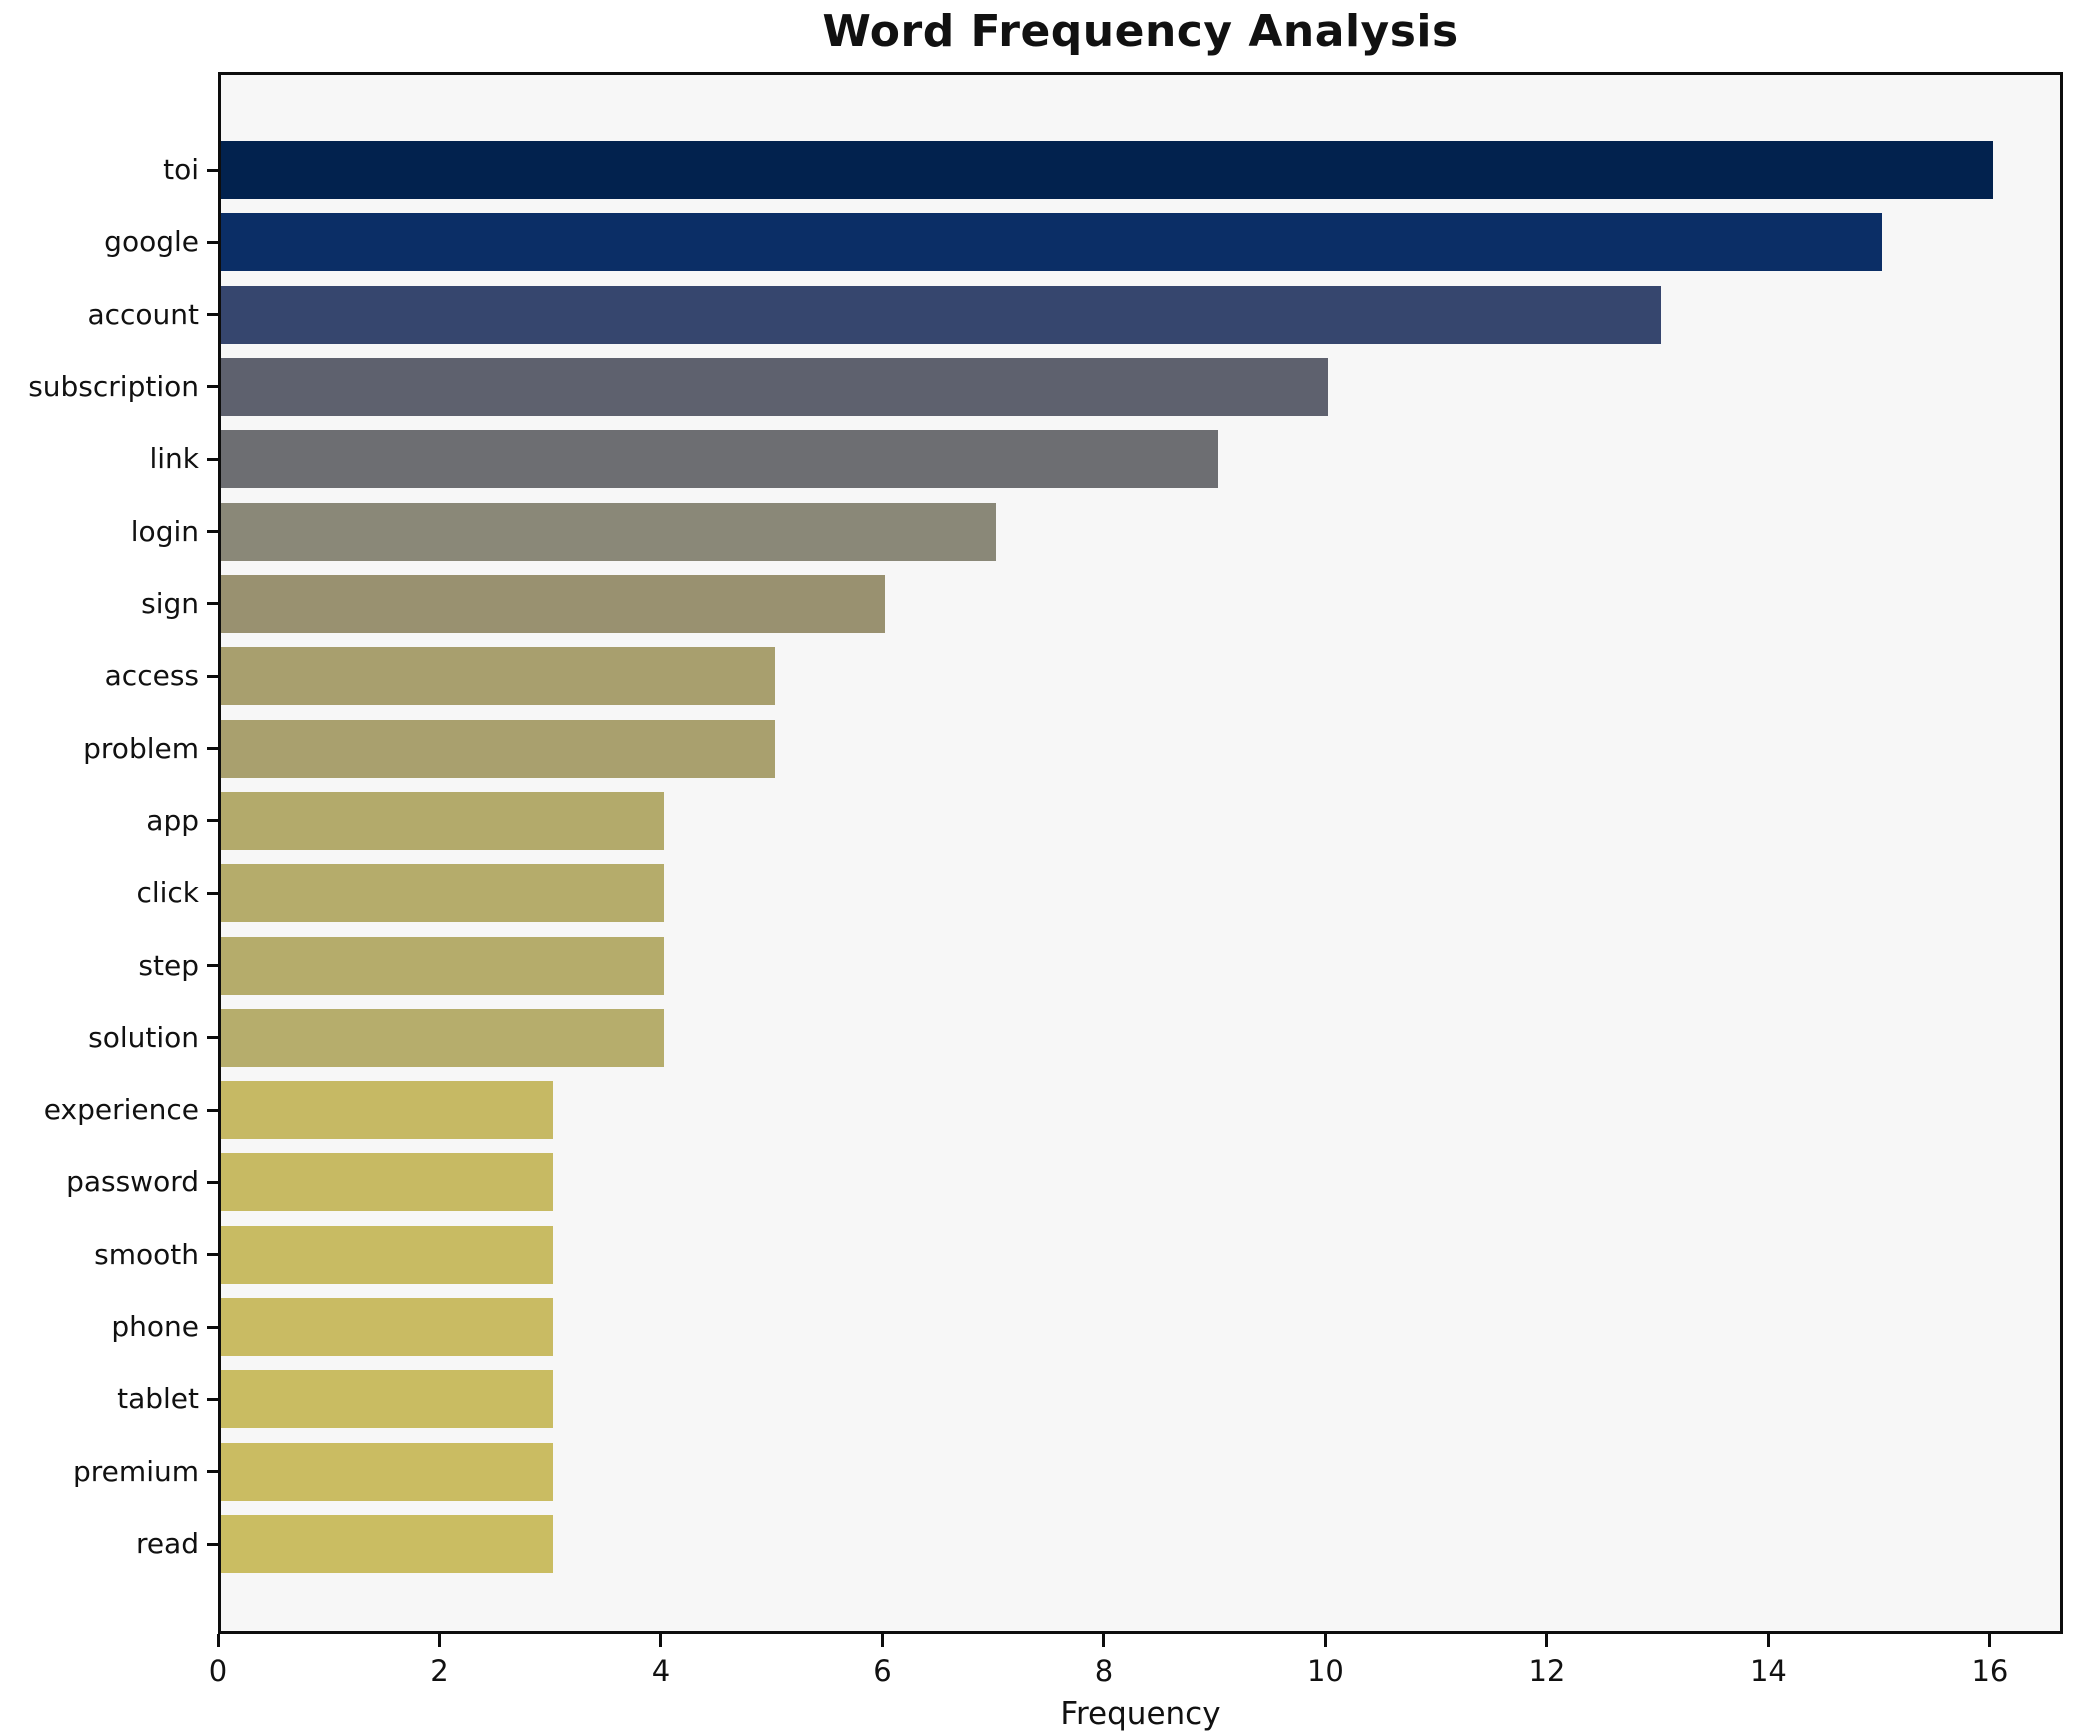  Describe the element at coordinates (141, 748) in the screenshot. I see `y-tick-label-problem: problem` at that location.